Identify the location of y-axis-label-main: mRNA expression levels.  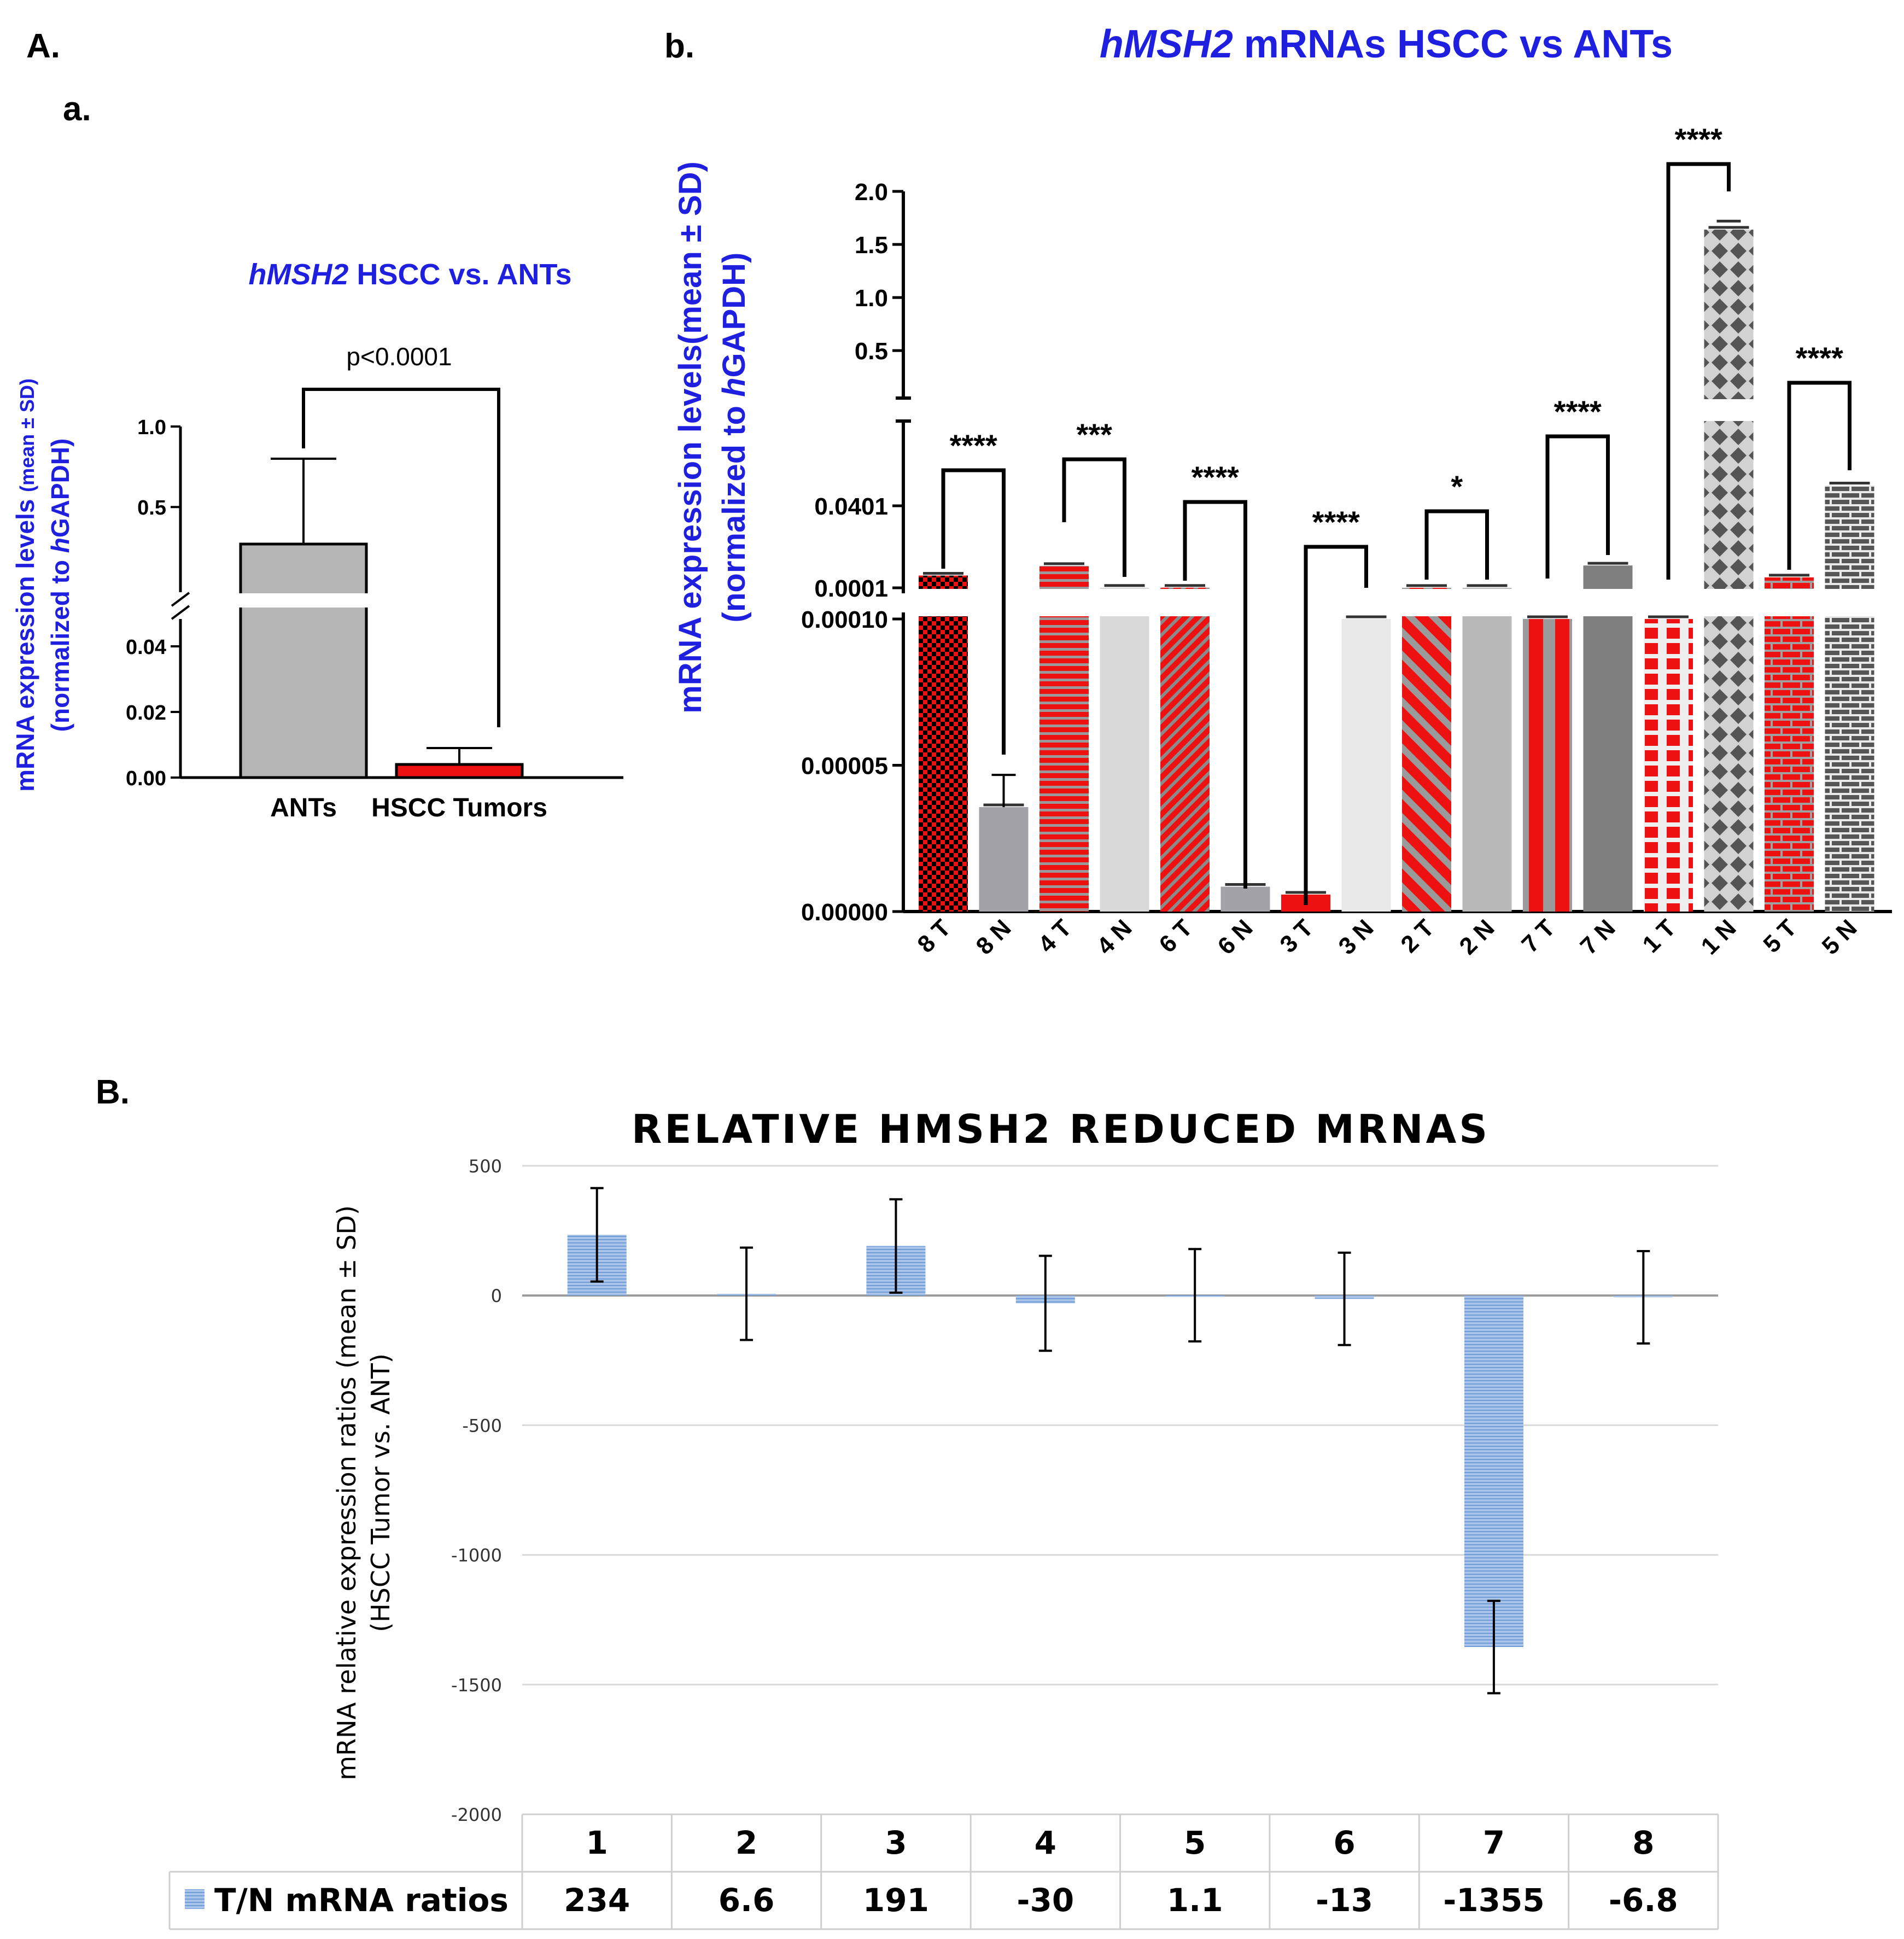
(25, 642).